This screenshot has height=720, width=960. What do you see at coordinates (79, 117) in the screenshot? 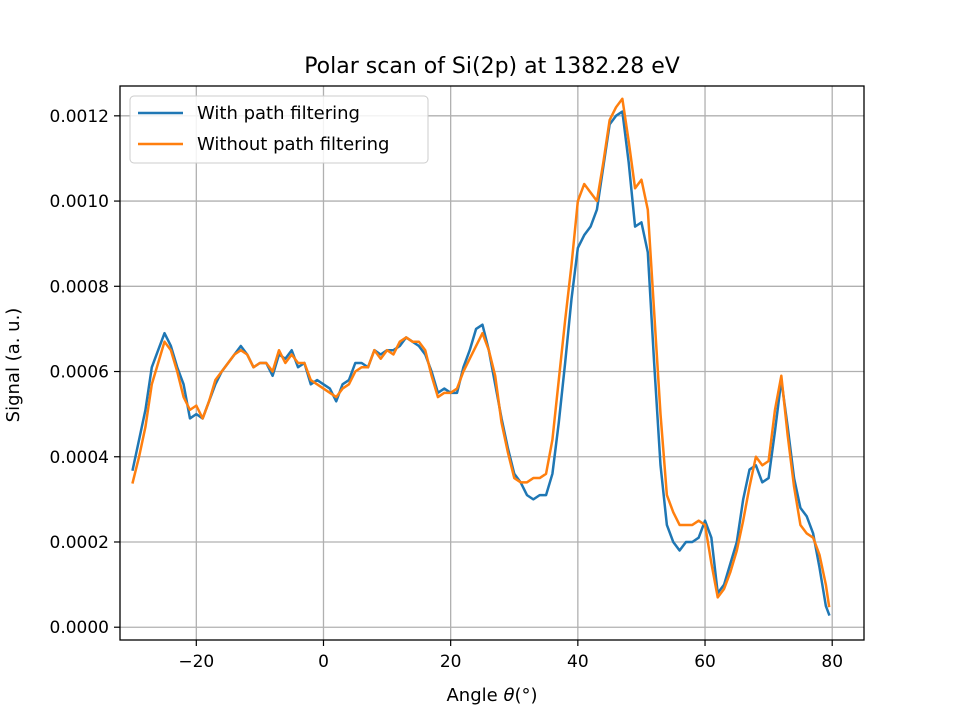
I see `y-tick-label: 0.0012` at bounding box center [79, 117].